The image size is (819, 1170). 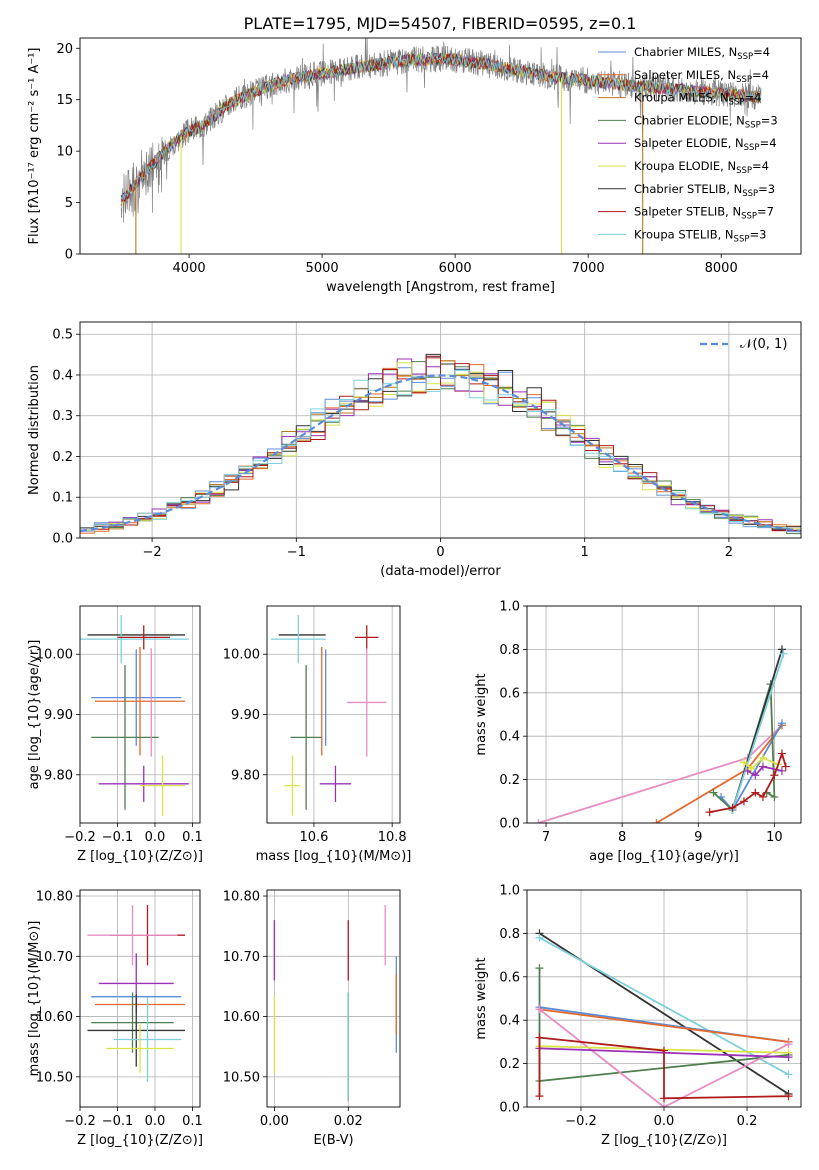 What do you see at coordinates (509, 977) in the screenshot?
I see `y-tick-label: 0.6` at bounding box center [509, 977].